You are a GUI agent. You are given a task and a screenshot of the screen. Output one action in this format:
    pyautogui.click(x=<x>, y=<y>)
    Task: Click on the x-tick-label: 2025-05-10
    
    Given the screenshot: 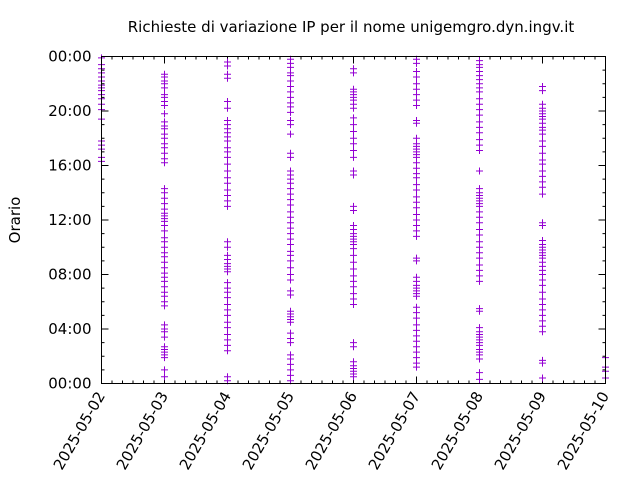 What is the action you would take?
    pyautogui.click(x=583, y=431)
    